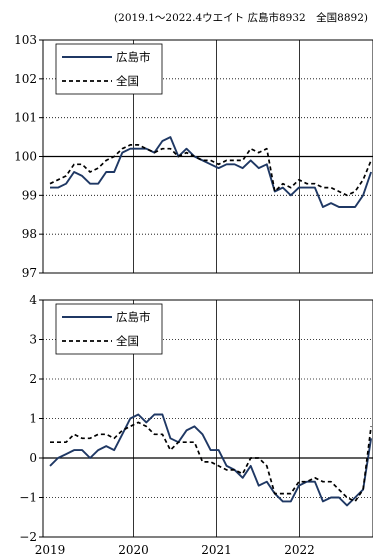  I want to click on y-tick-label: 0, so click(33, 458).